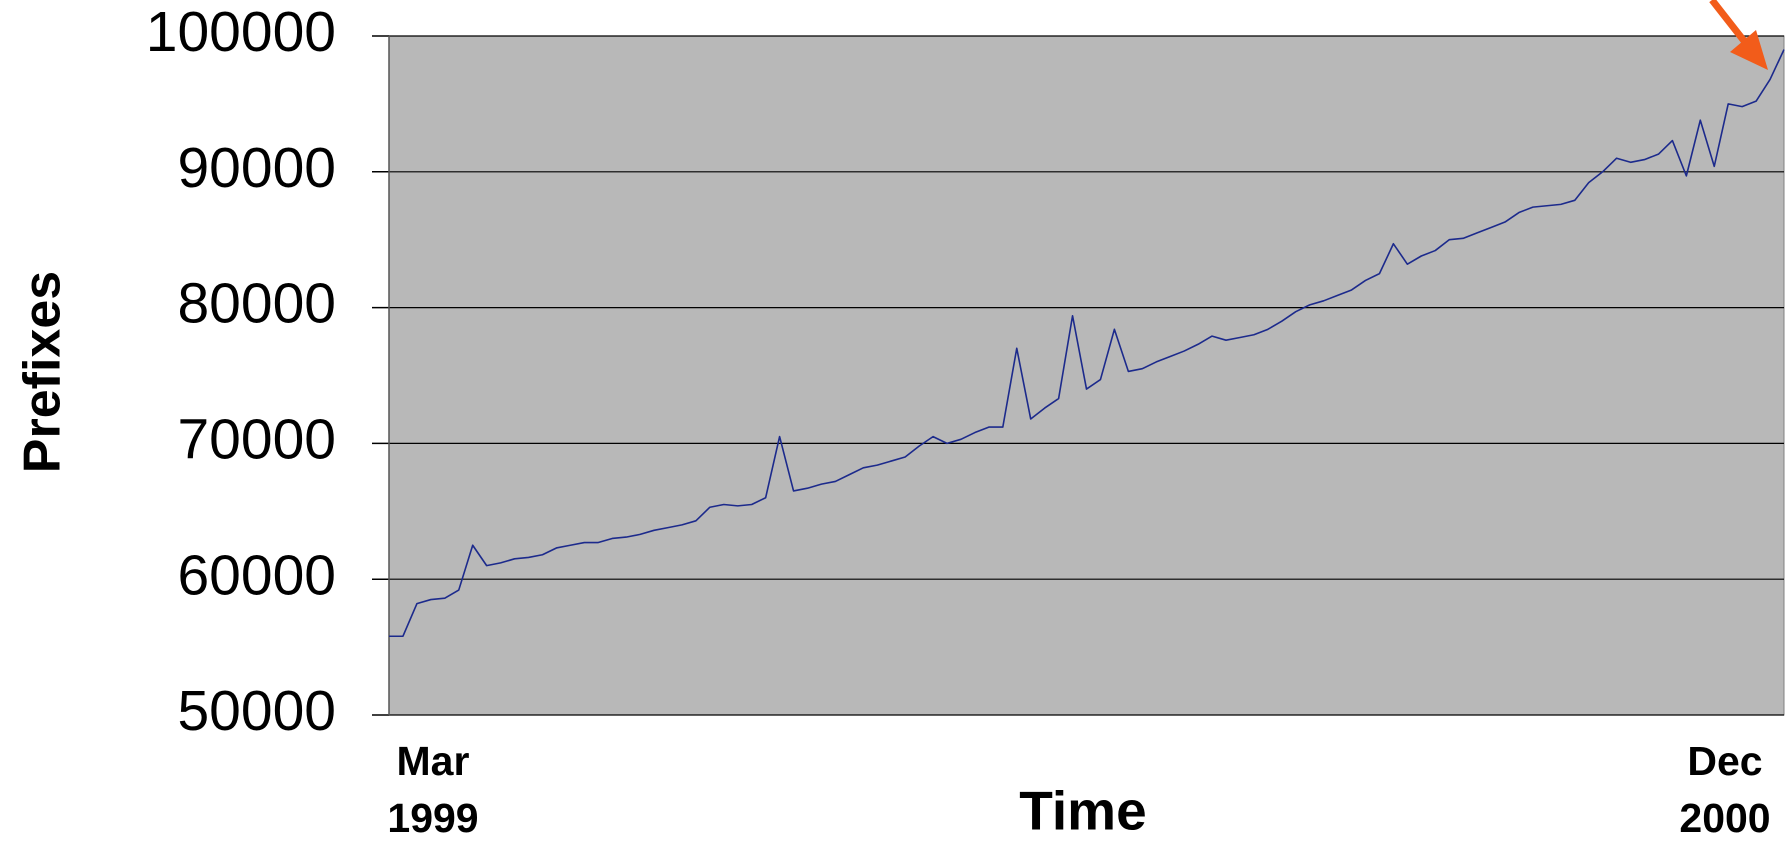  What do you see at coordinates (1738, 35) in the screenshot?
I see `annotation-arrow` at bounding box center [1738, 35].